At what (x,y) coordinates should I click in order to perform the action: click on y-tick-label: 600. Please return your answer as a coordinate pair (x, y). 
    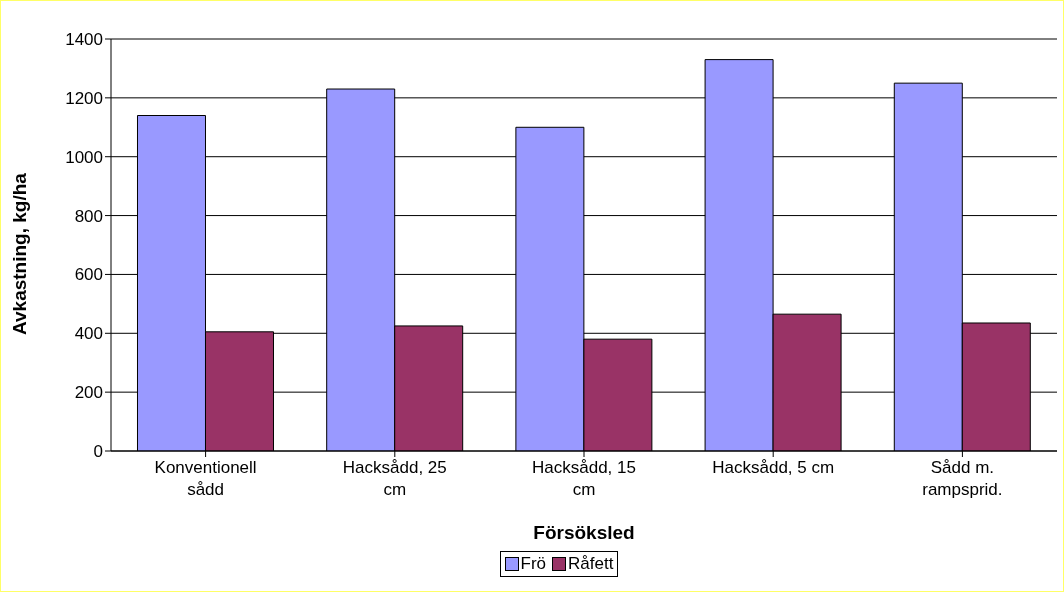
    Looking at the image, I should click on (88, 275).